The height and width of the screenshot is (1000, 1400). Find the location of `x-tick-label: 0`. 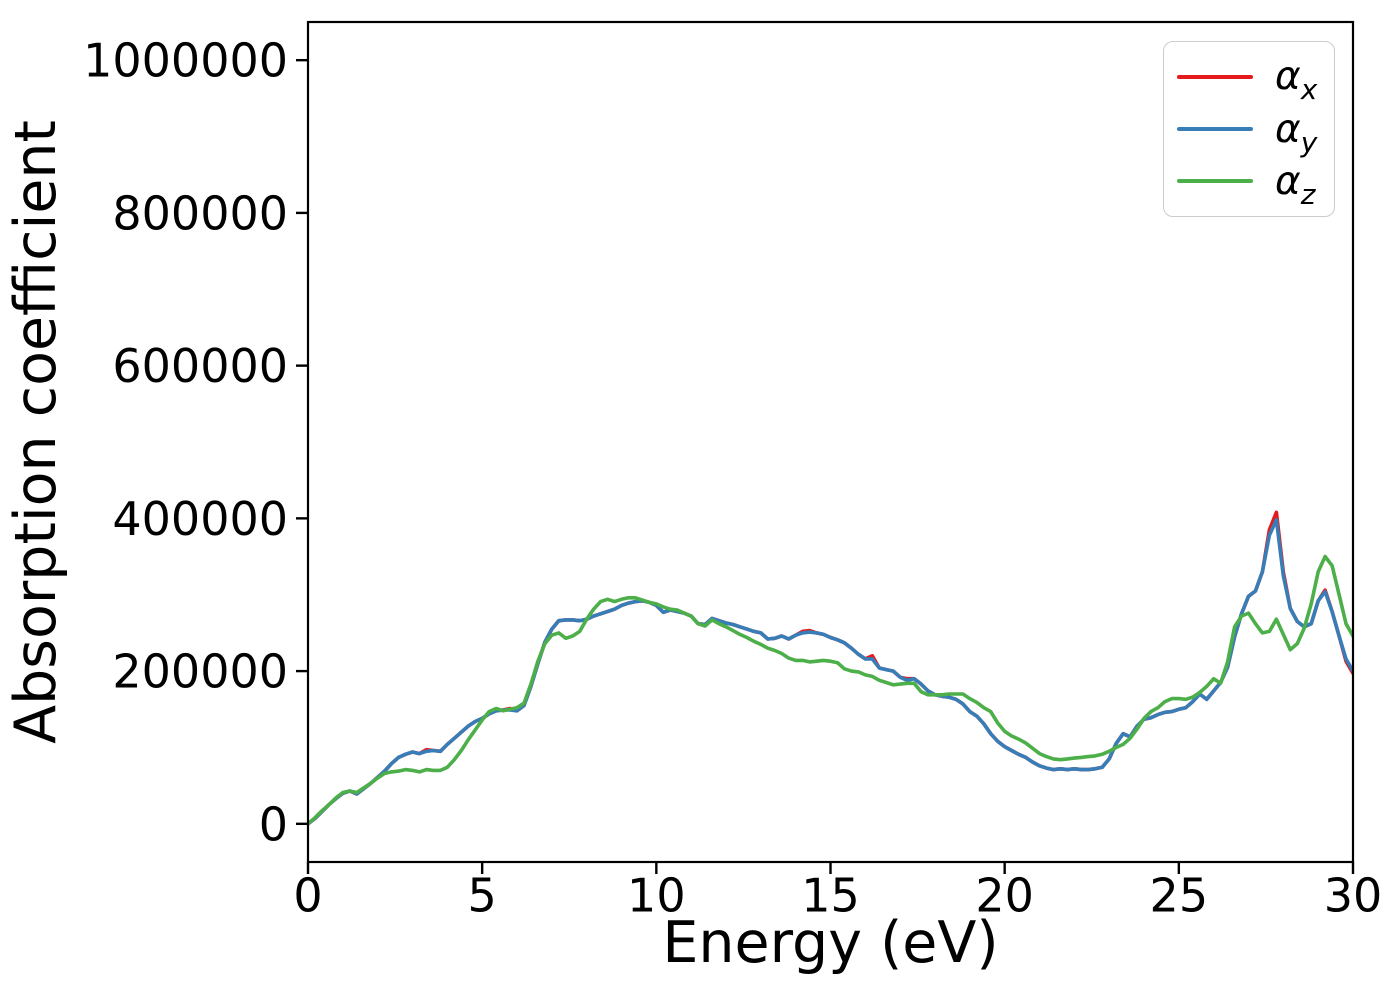

x-tick-label: 0 is located at coordinates (307, 896).